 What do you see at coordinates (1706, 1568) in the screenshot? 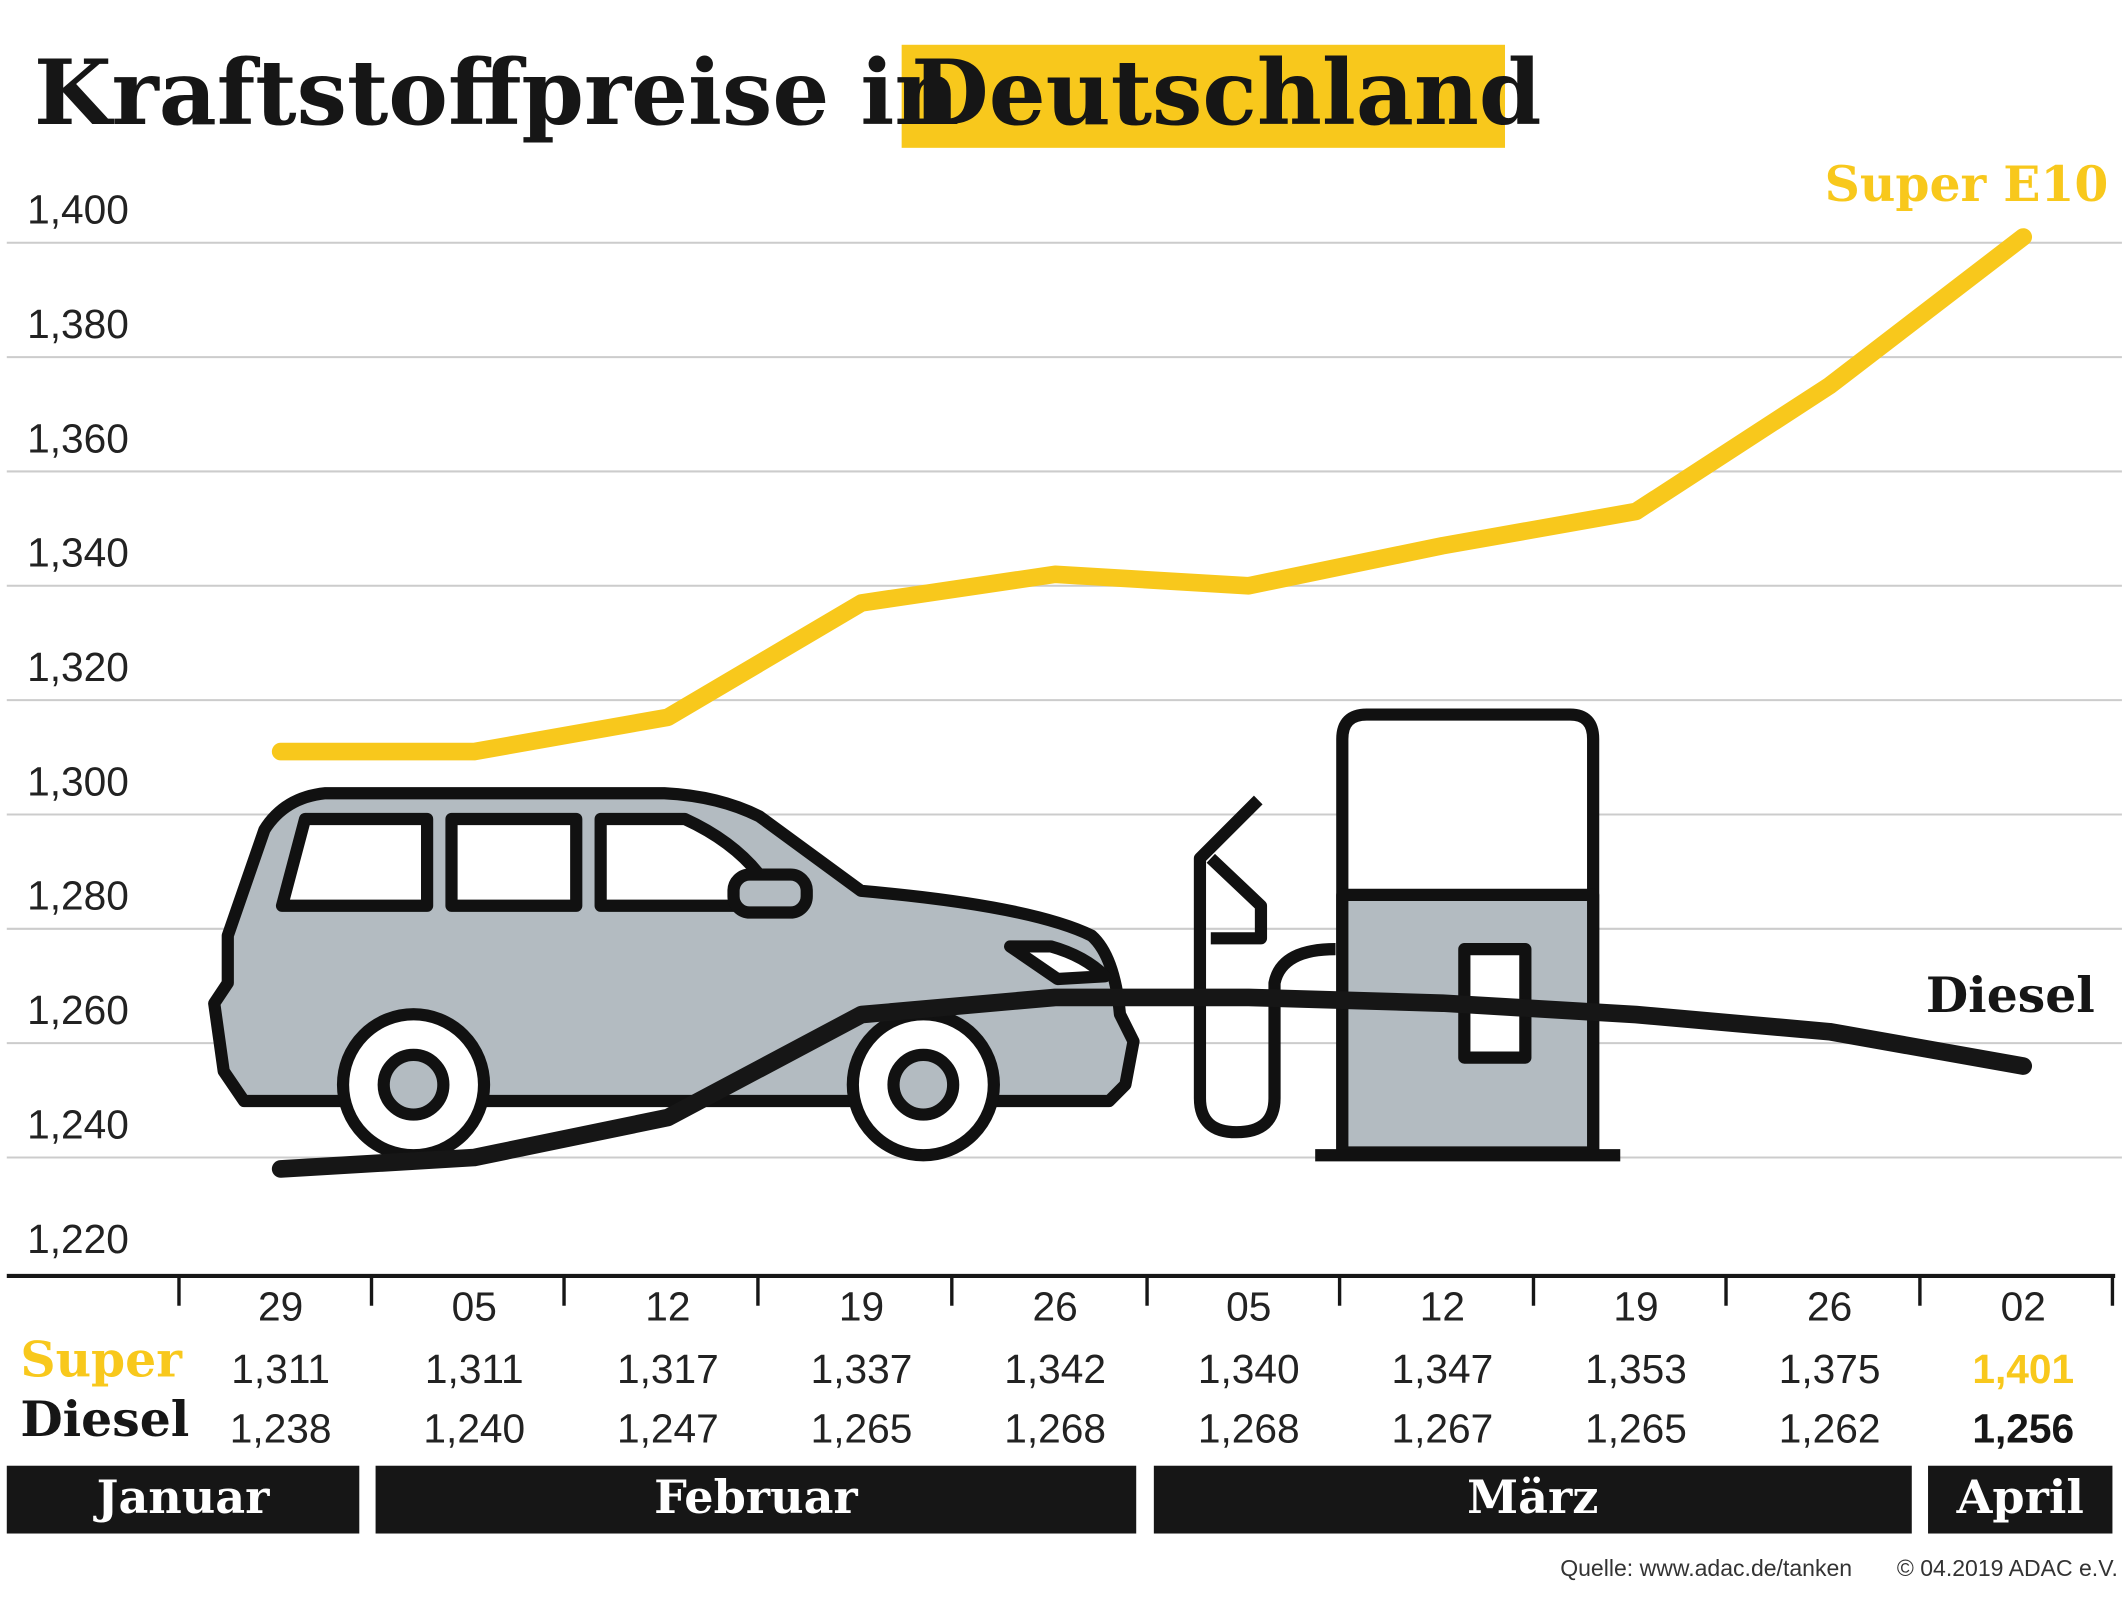
I see `source: Quelle: www.adac.de/tanken` at bounding box center [1706, 1568].